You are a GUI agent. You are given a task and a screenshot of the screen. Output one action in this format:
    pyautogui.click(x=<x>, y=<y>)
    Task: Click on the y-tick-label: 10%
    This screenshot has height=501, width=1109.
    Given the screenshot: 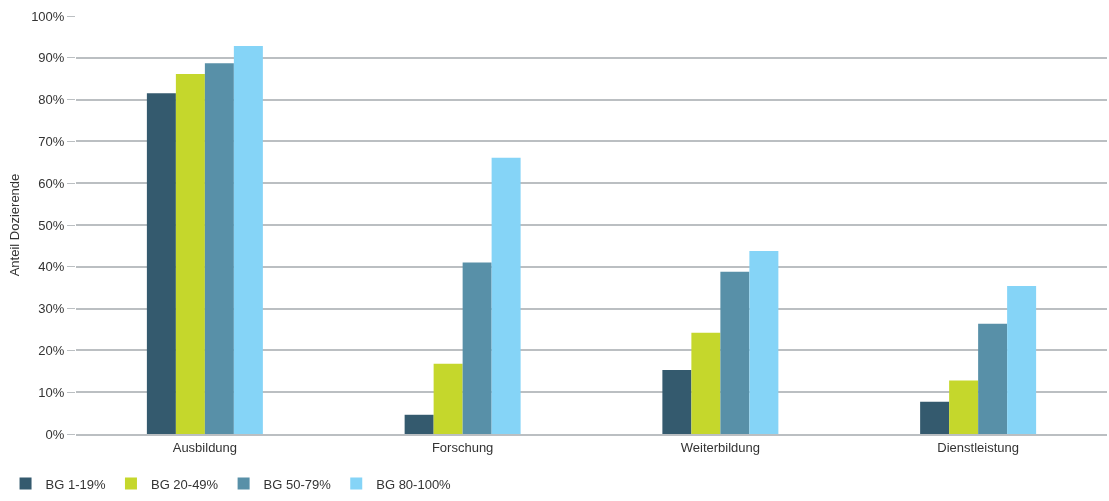 What is the action you would take?
    pyautogui.click(x=51, y=392)
    